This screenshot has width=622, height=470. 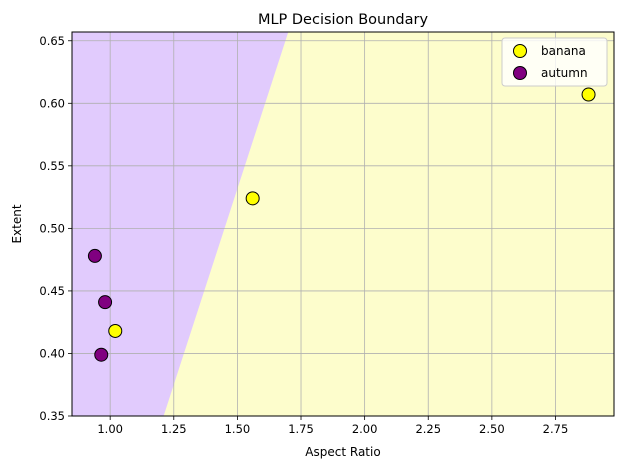 I want to click on x-tick-label: 1.00, so click(x=110, y=429).